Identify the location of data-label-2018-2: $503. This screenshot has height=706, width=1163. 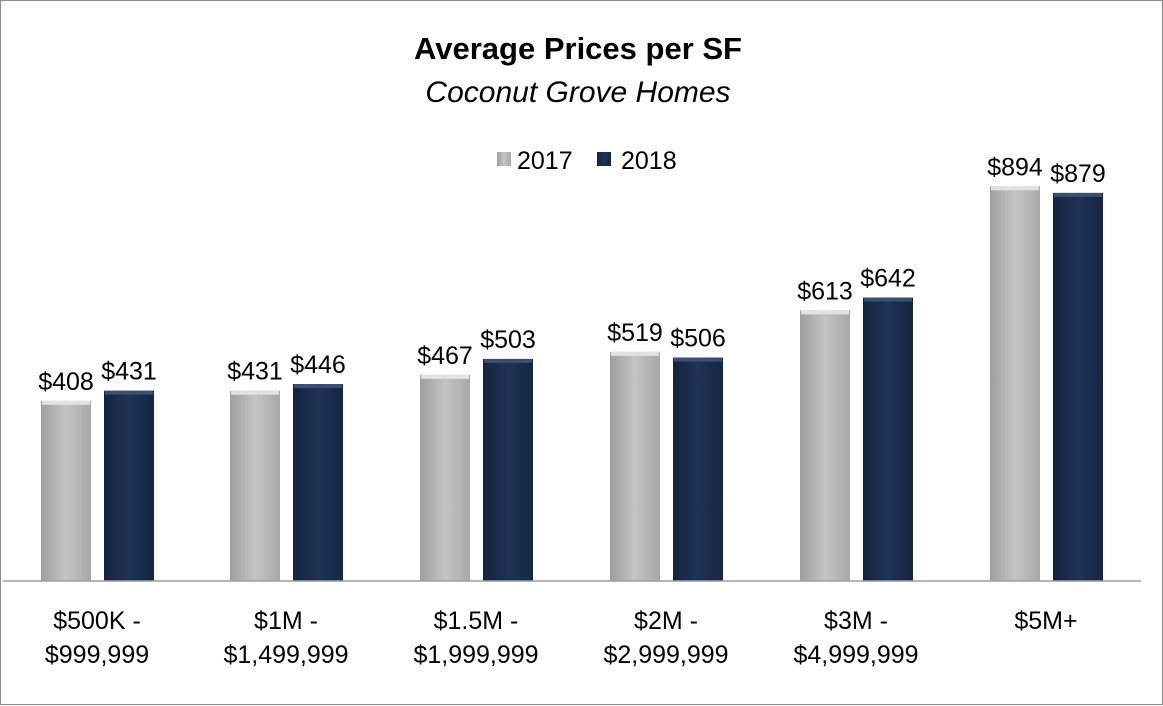
(508, 340).